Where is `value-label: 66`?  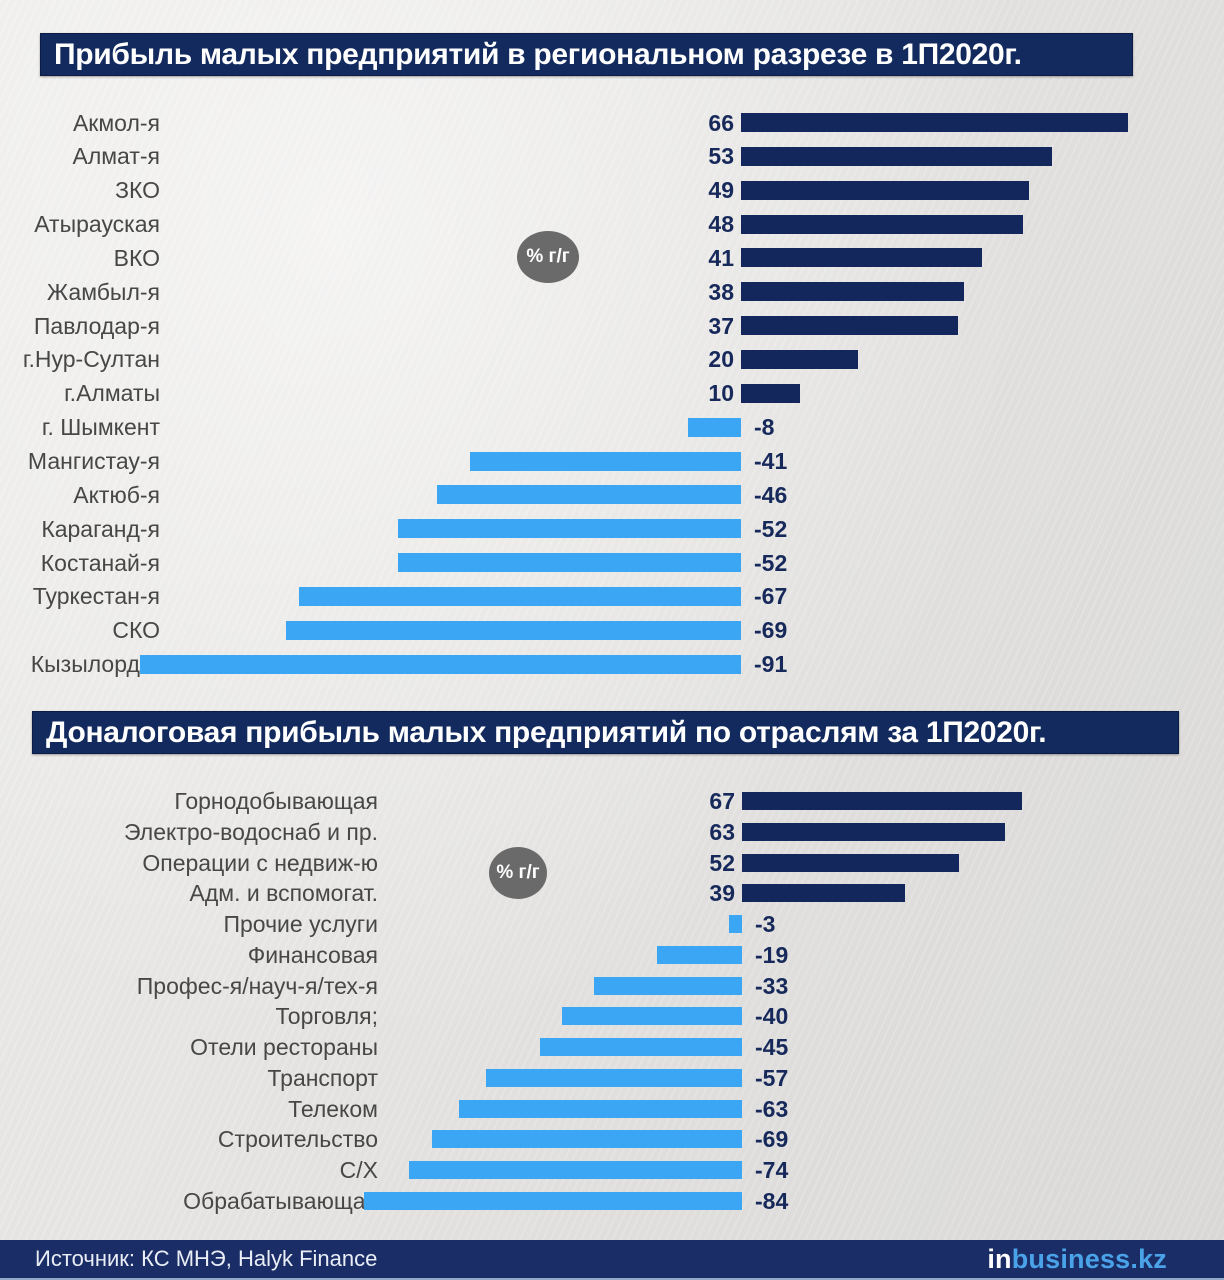 value-label: 66 is located at coordinates (721, 122).